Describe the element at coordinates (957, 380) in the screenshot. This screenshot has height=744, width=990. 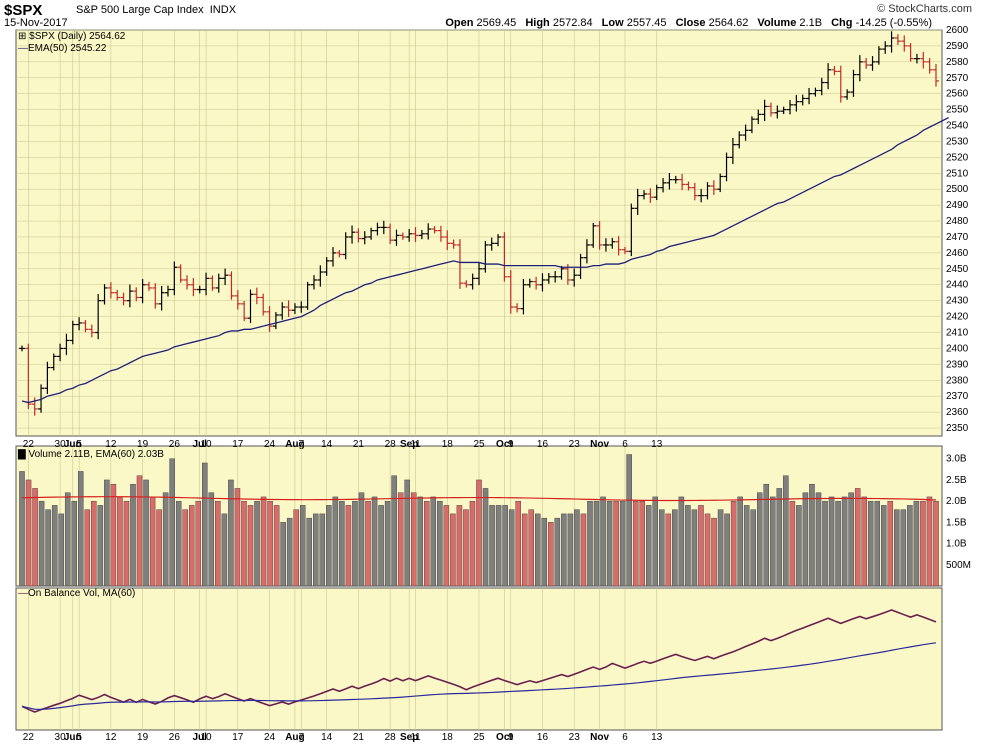
I see `y-tick-label: 2380` at that location.